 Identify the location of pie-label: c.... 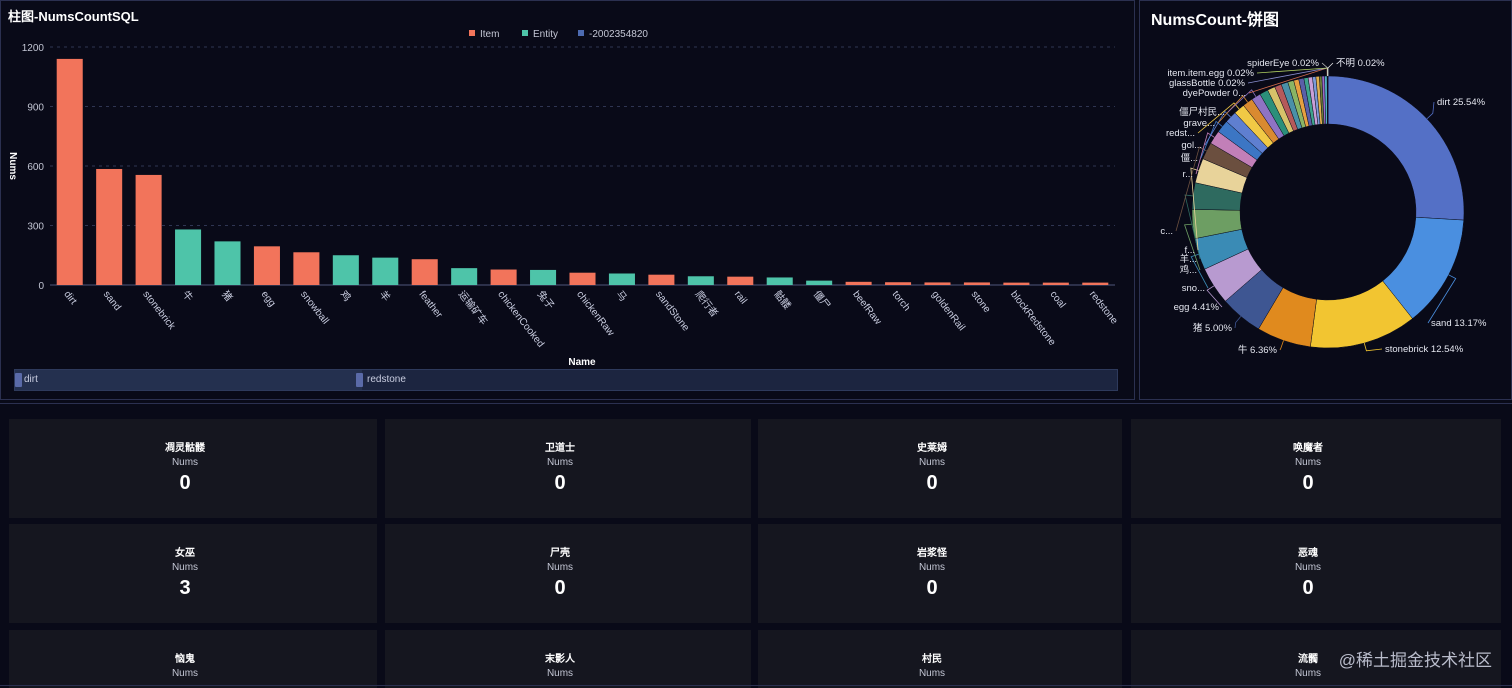
(1166, 231).